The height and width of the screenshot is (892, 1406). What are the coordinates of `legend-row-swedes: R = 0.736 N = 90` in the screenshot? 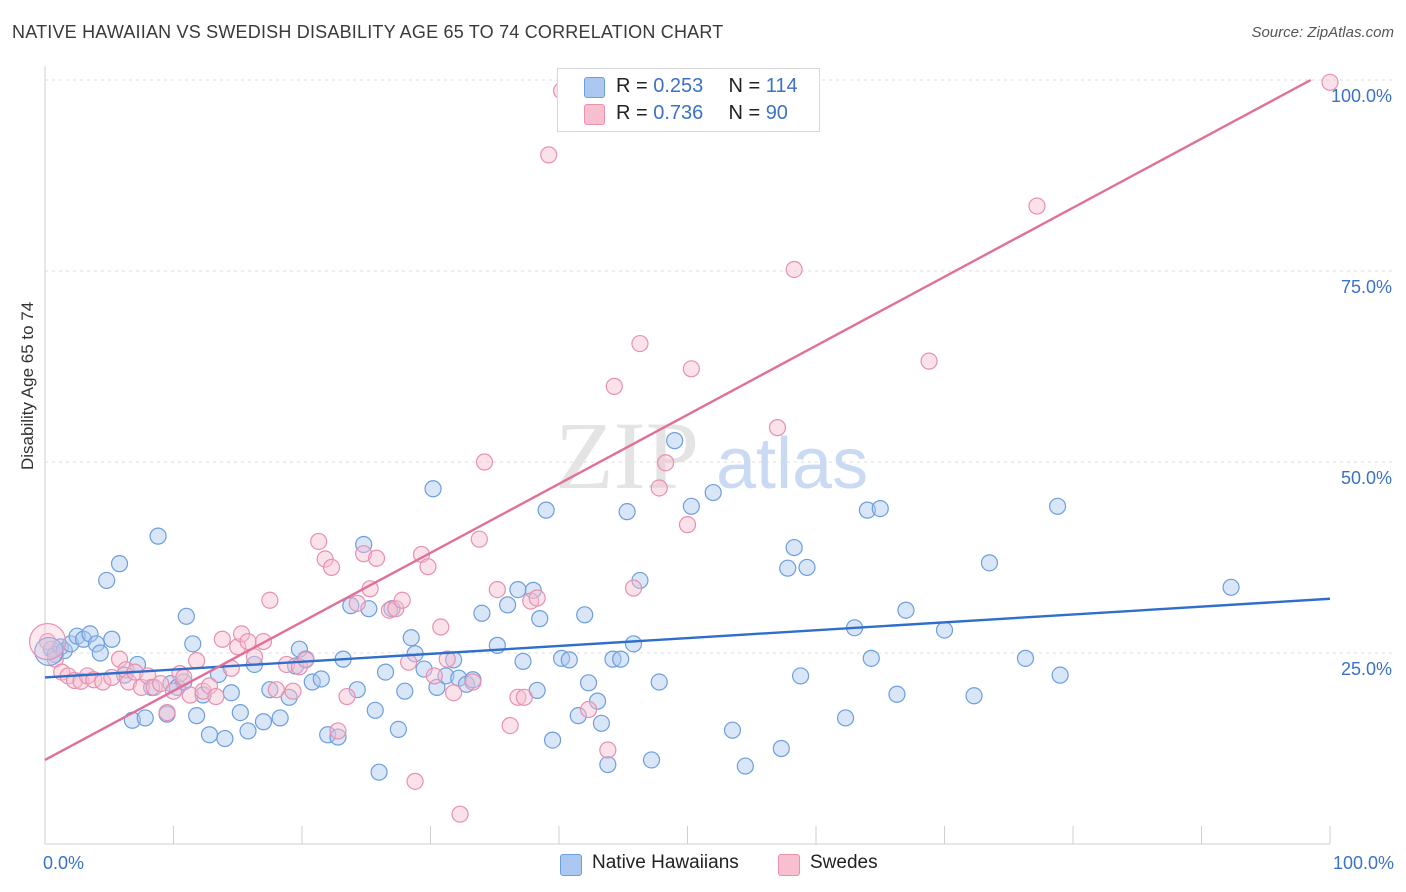 It's located at (702, 115).